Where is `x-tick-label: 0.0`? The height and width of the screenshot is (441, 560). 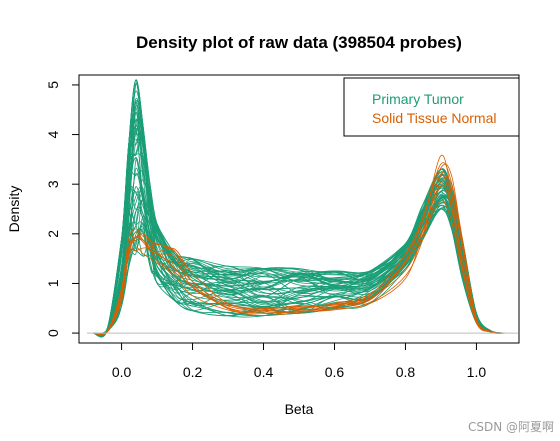
x-tick-label: 0.0 is located at coordinates (122, 372).